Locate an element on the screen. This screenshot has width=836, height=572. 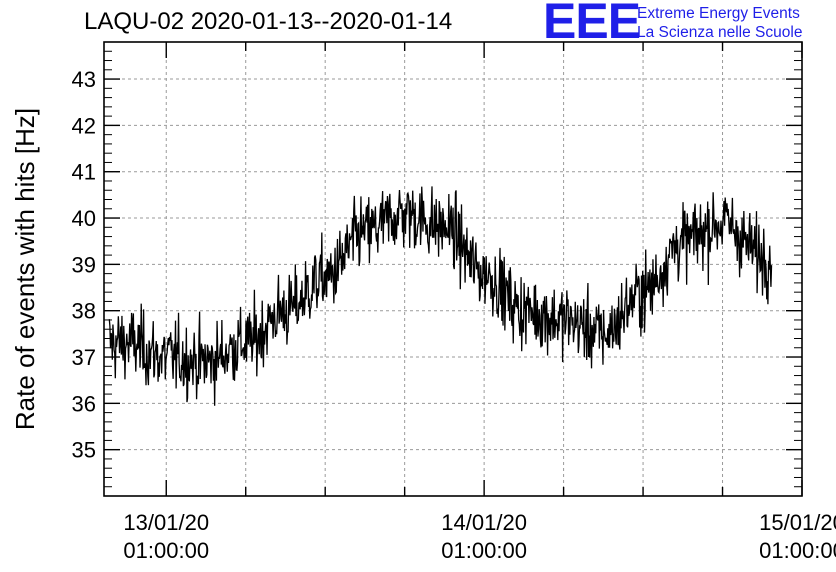
y-tick-label-5: 40 is located at coordinates (84, 218).